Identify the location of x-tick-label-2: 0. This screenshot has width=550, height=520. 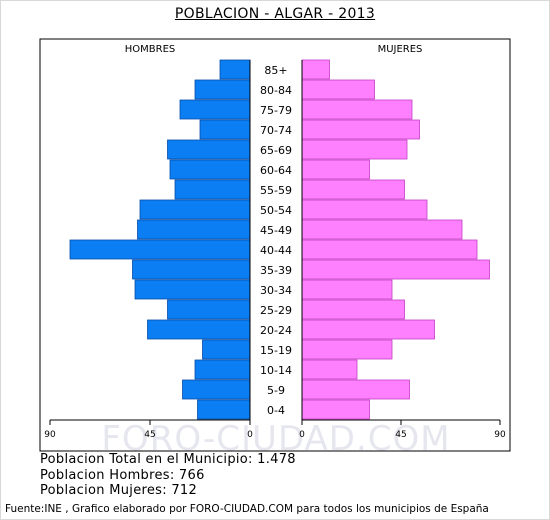
(250, 435).